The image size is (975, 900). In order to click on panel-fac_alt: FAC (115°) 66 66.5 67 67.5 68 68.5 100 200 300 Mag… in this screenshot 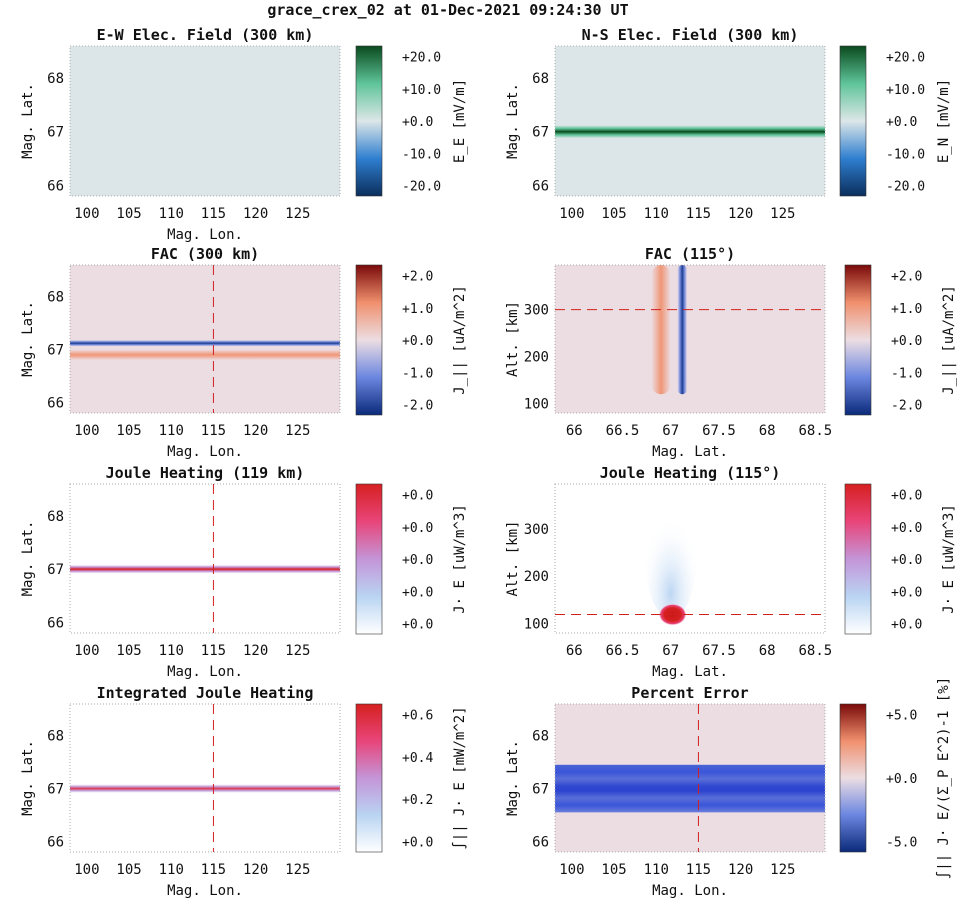, I will do `click(731, 352)`.